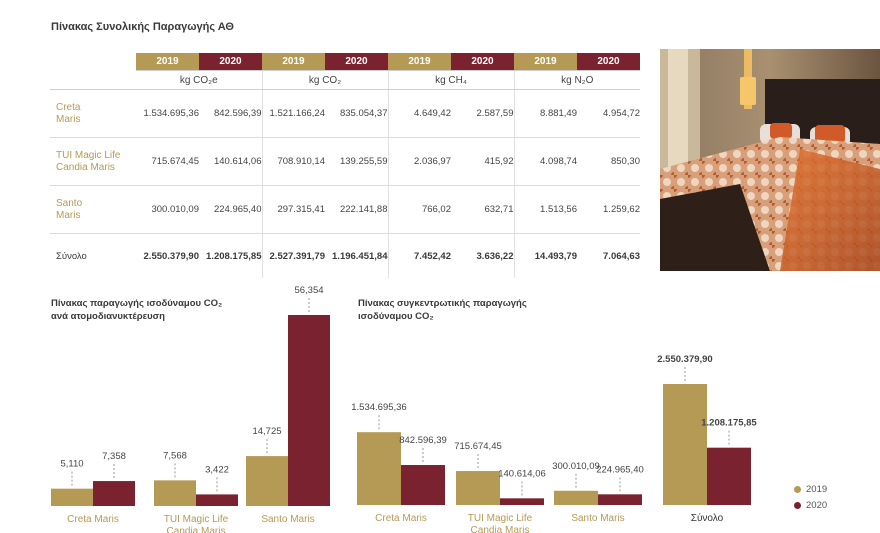  I want to click on table-cell: 4.098,74, so click(545, 161).